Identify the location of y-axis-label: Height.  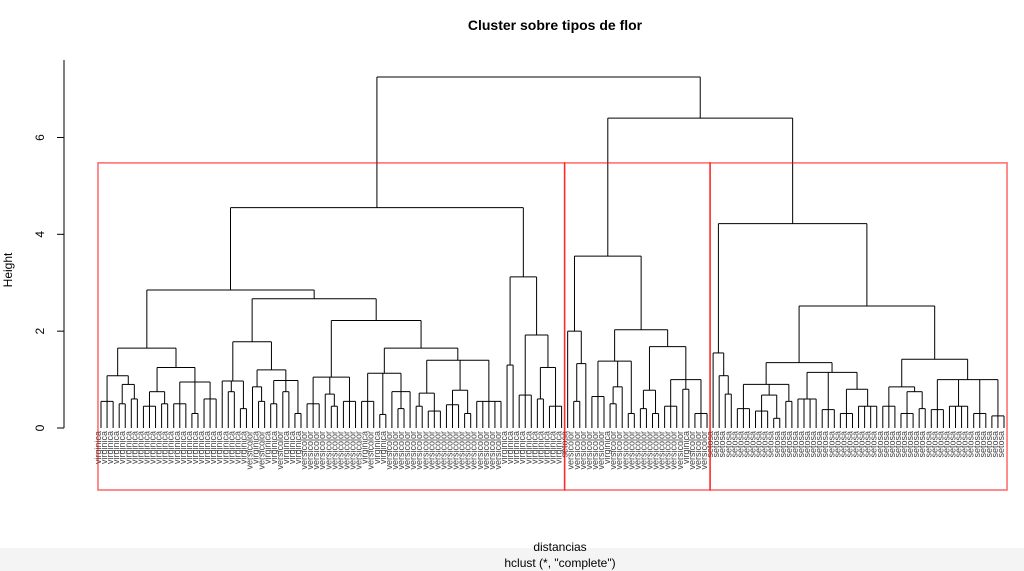
(8, 269).